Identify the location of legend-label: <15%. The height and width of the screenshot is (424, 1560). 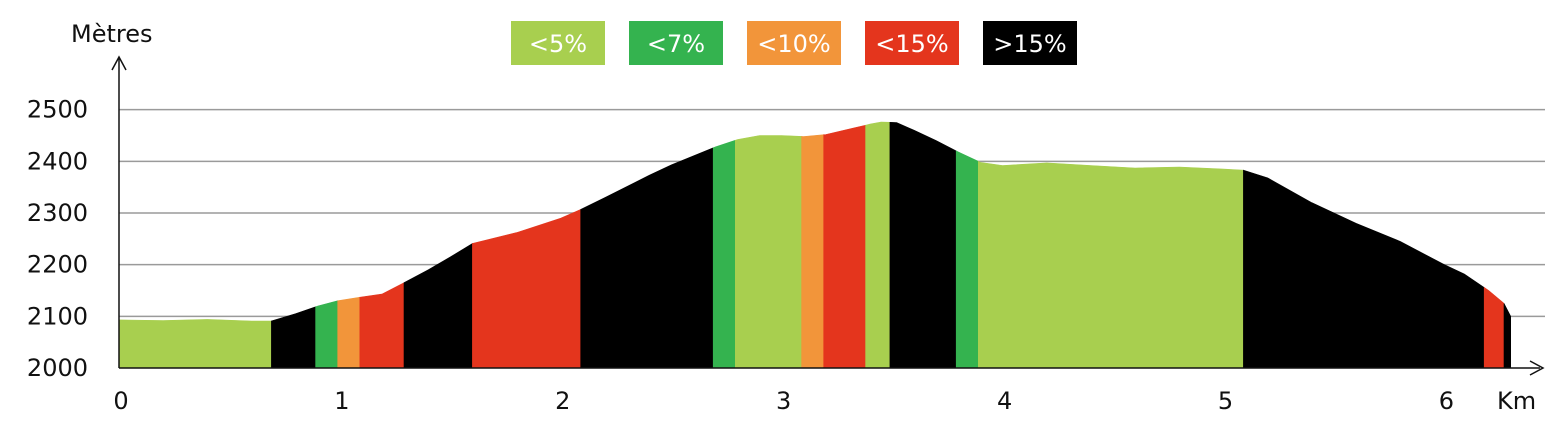
(911, 44).